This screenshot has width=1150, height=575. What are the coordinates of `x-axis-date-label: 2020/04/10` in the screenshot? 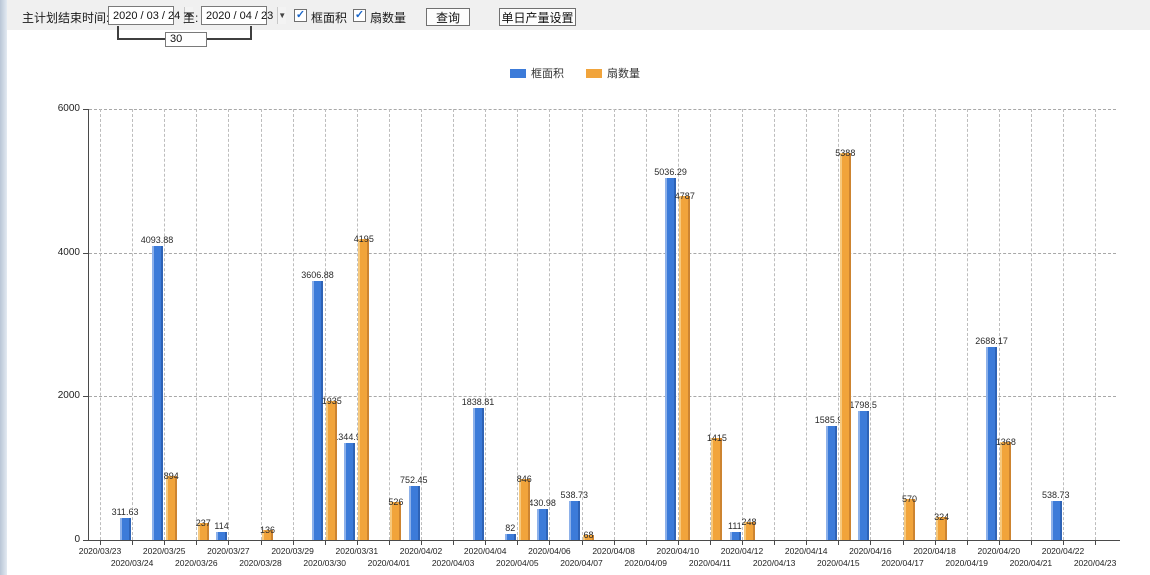 It's located at (678, 551).